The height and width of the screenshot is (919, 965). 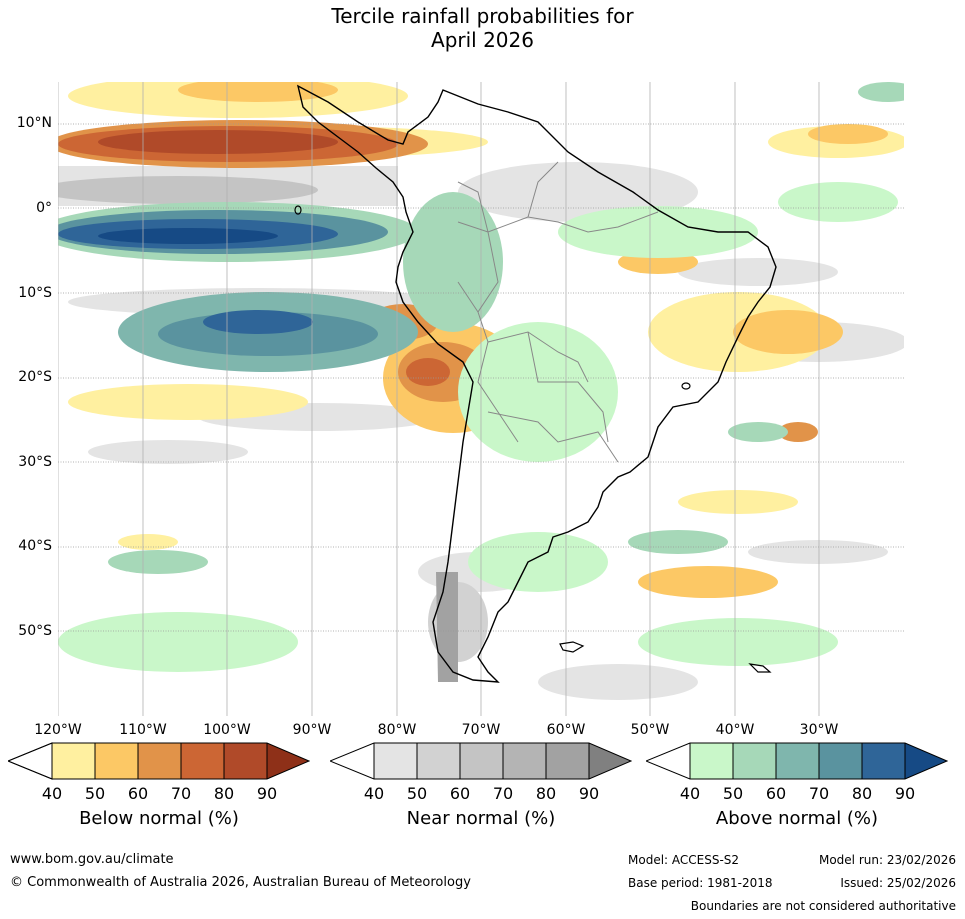 What do you see at coordinates (898, 883) in the screenshot?
I see `issued-date: Issued: 25/02/2026` at bounding box center [898, 883].